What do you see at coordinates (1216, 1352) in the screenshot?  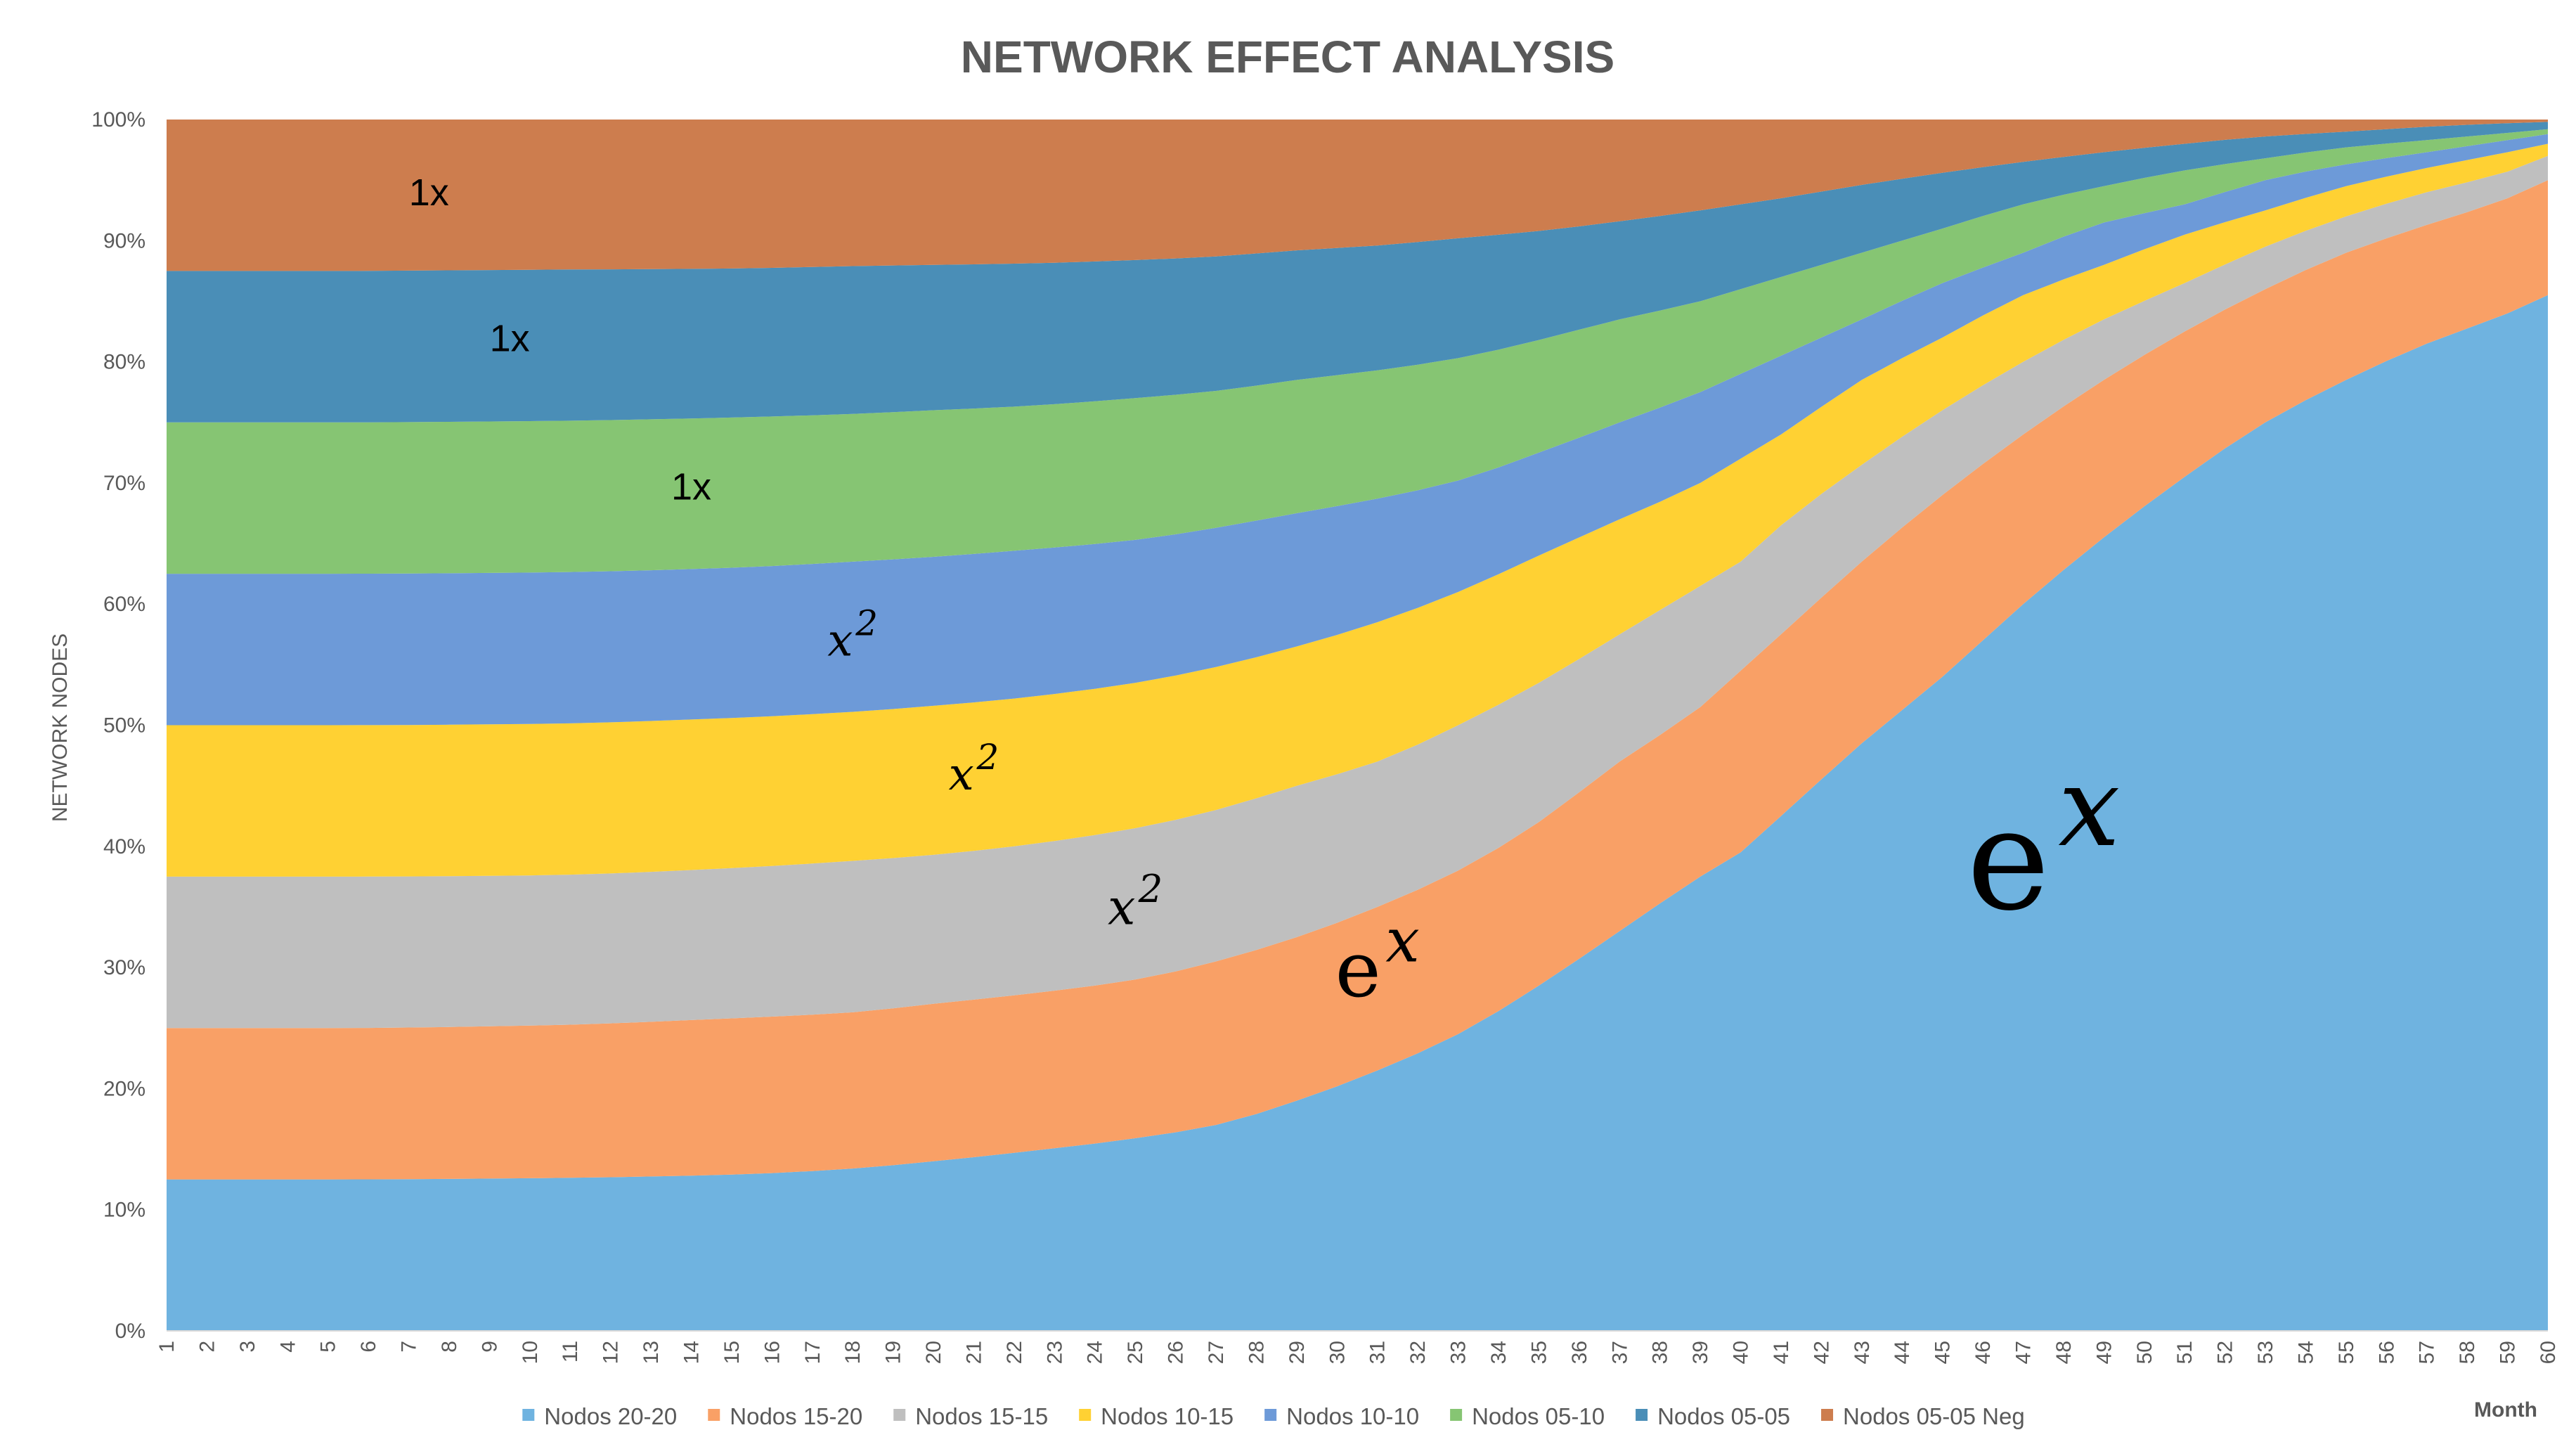 I see `x-tick-label: 27` at bounding box center [1216, 1352].